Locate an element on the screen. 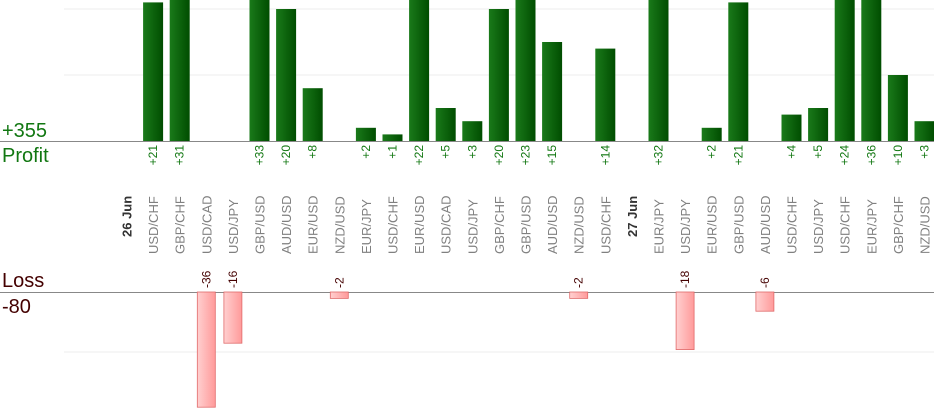  date-label: 26 Jun is located at coordinates (127, 216).